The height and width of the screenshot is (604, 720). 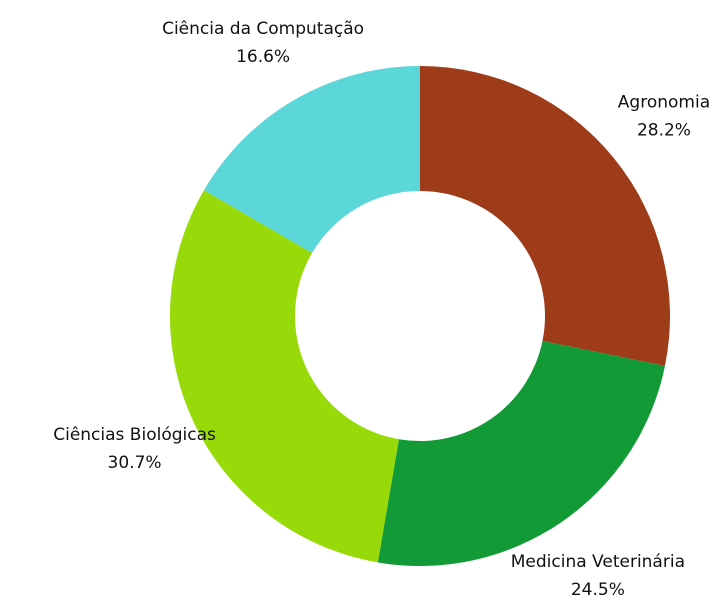 What do you see at coordinates (263, 29) in the screenshot?
I see `slice-label: Ciência da Computação` at bounding box center [263, 29].